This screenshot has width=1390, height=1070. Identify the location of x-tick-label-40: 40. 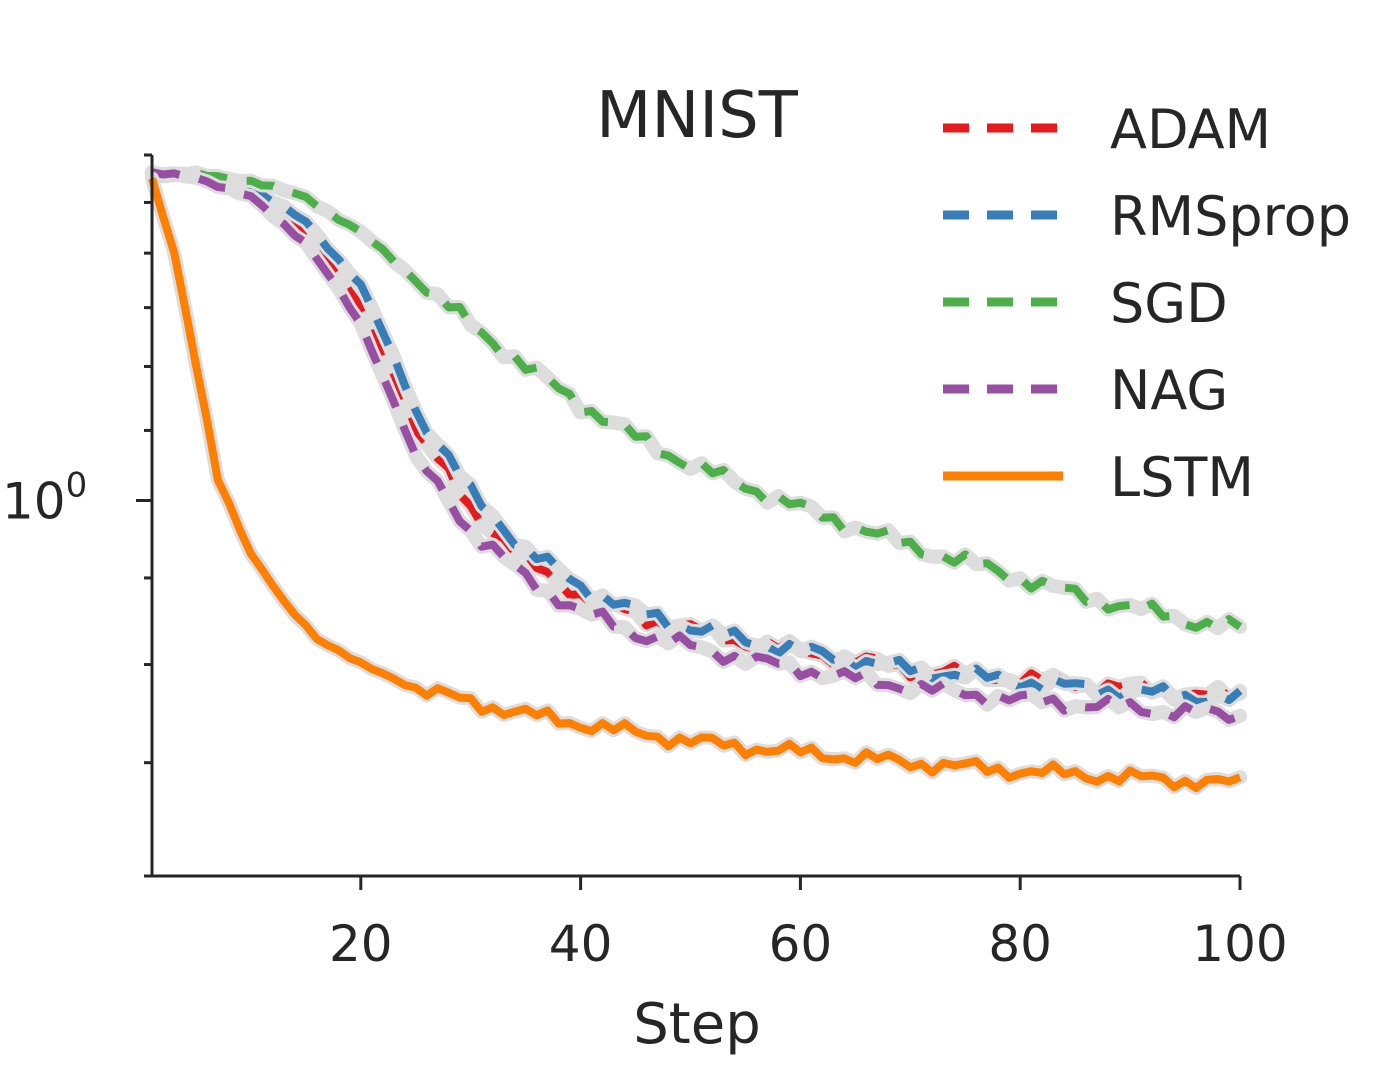
(581, 944).